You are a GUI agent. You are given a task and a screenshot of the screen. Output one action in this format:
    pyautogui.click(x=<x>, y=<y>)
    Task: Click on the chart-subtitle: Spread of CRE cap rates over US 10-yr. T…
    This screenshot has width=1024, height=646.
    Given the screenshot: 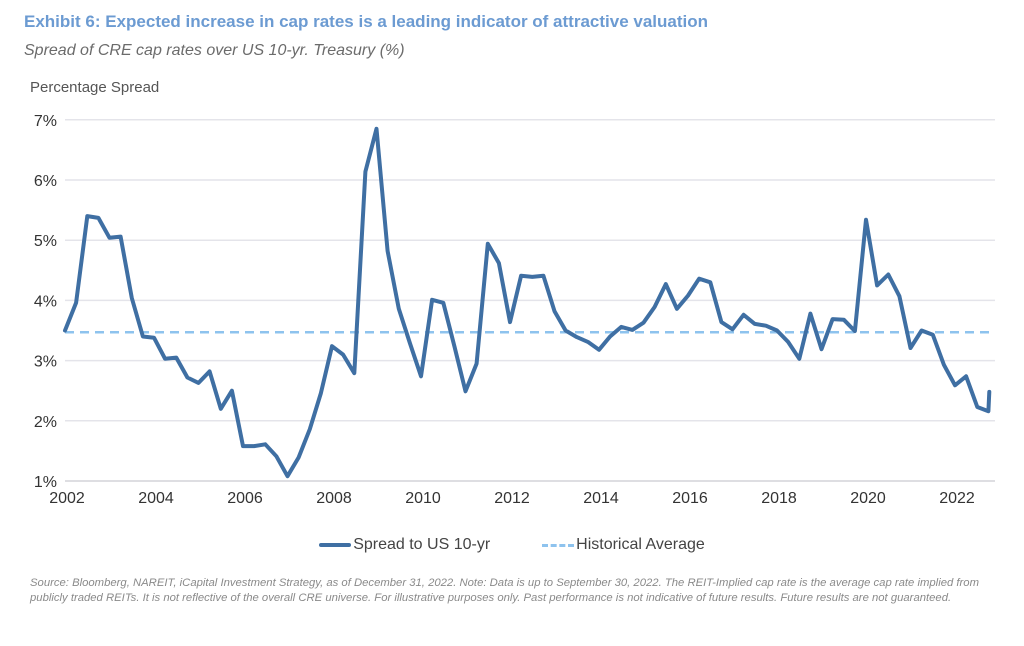 What is the action you would take?
    pyautogui.click(x=214, y=50)
    